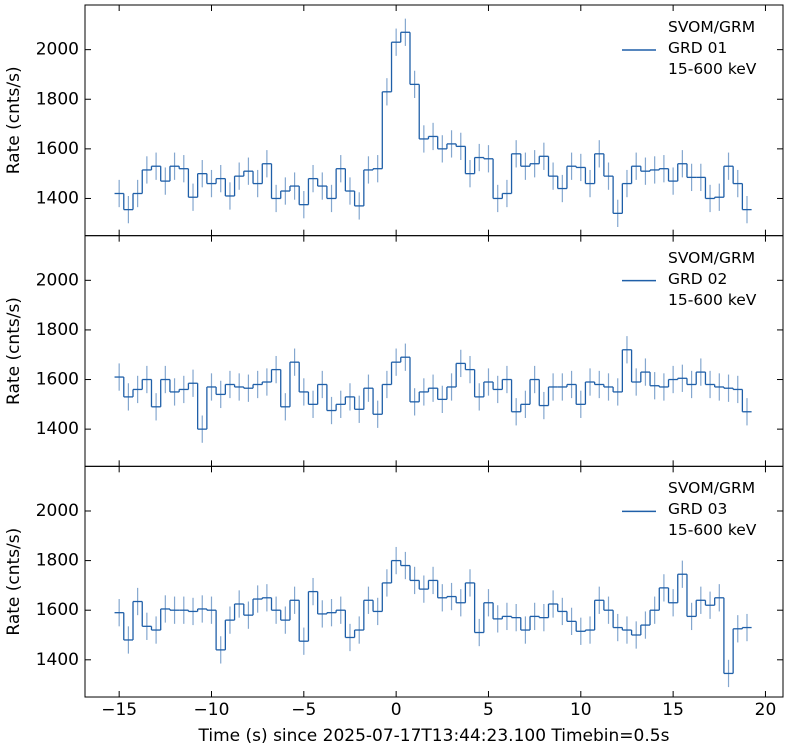 This screenshot has width=787, height=751. What do you see at coordinates (673, 710) in the screenshot?
I see `x-tick-label: 15` at bounding box center [673, 710].